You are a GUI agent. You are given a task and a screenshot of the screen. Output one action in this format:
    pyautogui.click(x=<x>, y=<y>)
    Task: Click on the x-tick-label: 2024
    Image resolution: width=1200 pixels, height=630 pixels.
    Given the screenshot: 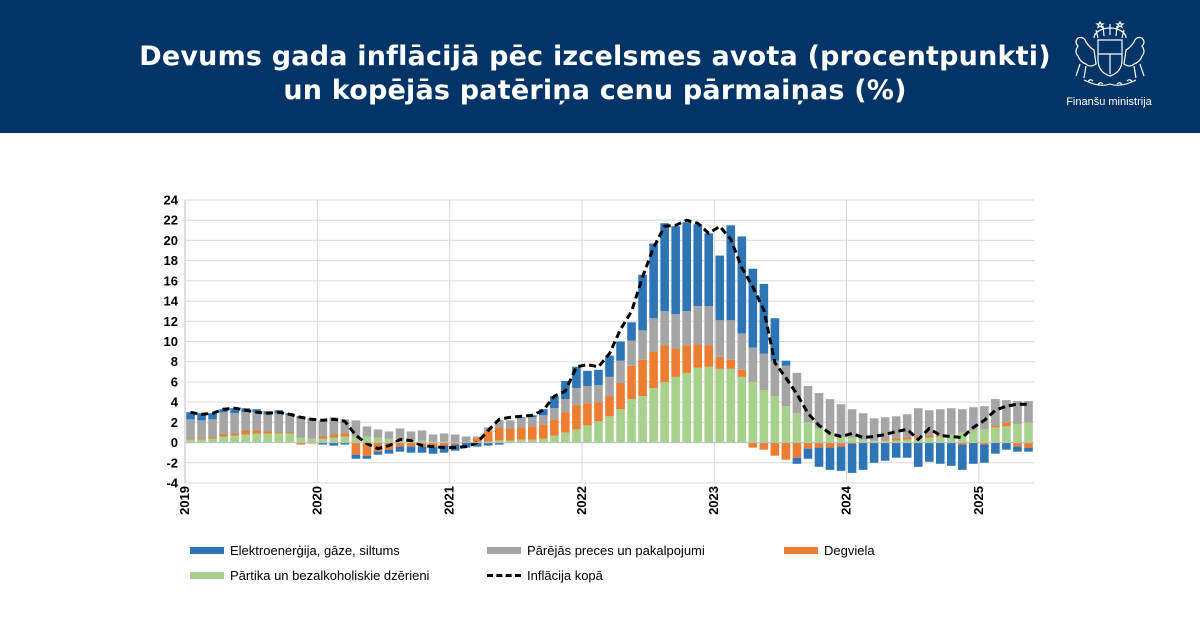 What is the action you would take?
    pyautogui.click(x=846, y=500)
    